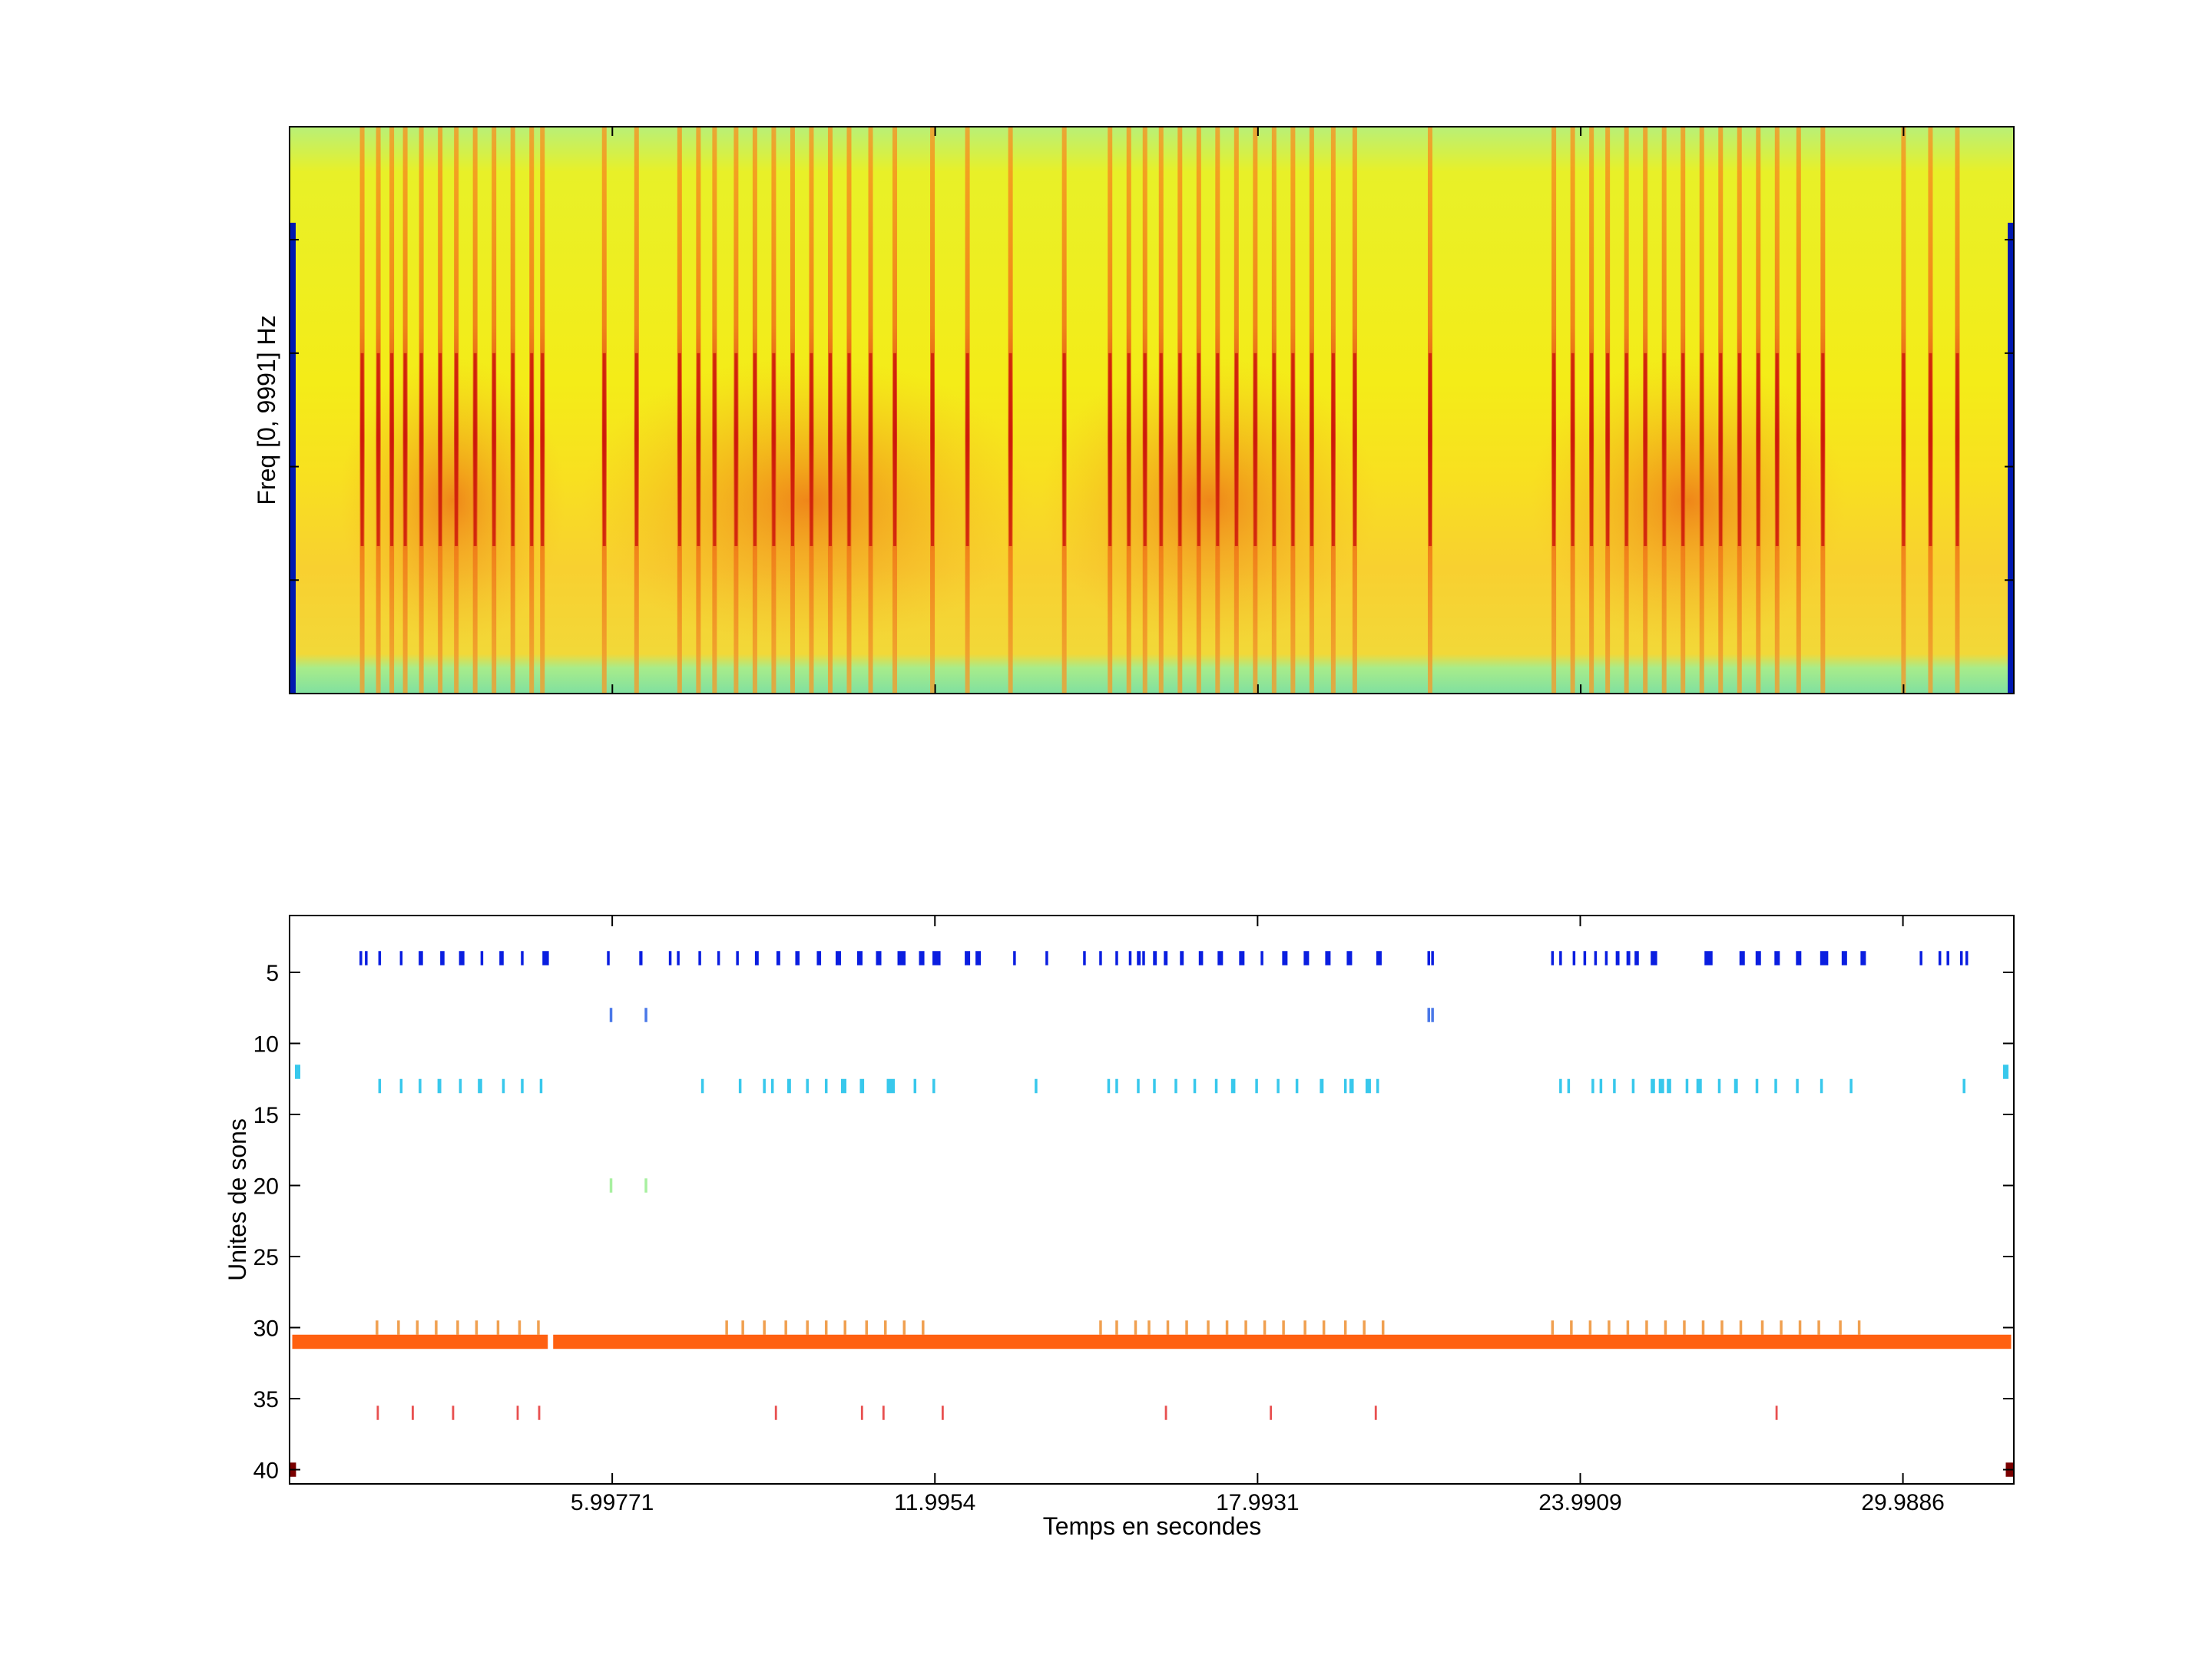 This screenshot has height=1659, width=2212. I want to click on sound-units-y-tick-label: 5, so click(272, 974).